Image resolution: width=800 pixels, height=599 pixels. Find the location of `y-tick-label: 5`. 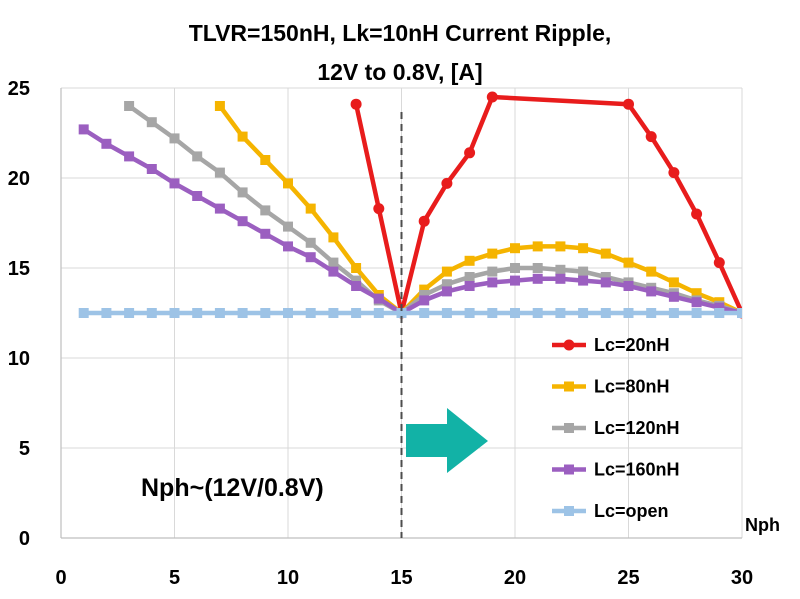

y-tick-label: 5 is located at coordinates (24, 449).